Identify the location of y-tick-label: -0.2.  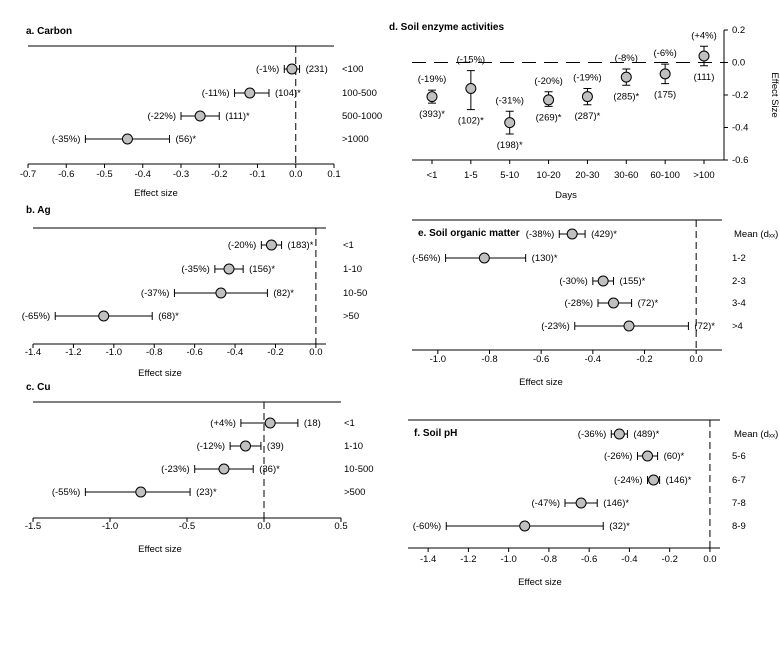
(740, 95).